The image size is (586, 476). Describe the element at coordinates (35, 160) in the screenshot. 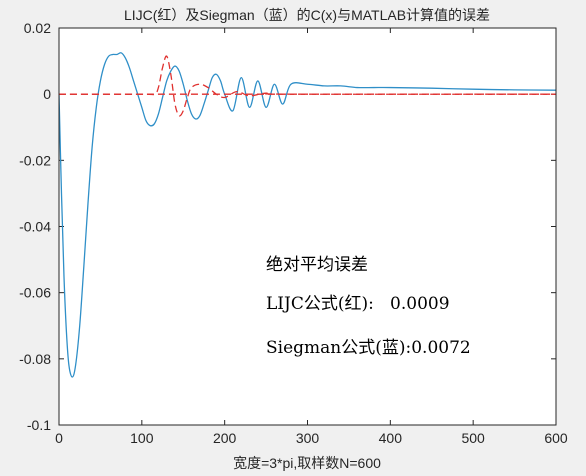

I see `y-tick-label: -0.02` at that location.